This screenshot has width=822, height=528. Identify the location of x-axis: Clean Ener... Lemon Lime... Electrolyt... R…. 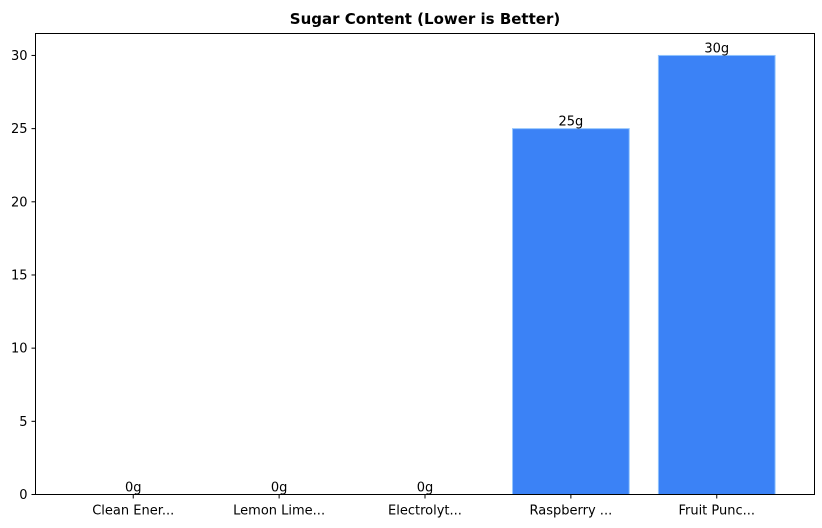
(423, 506).